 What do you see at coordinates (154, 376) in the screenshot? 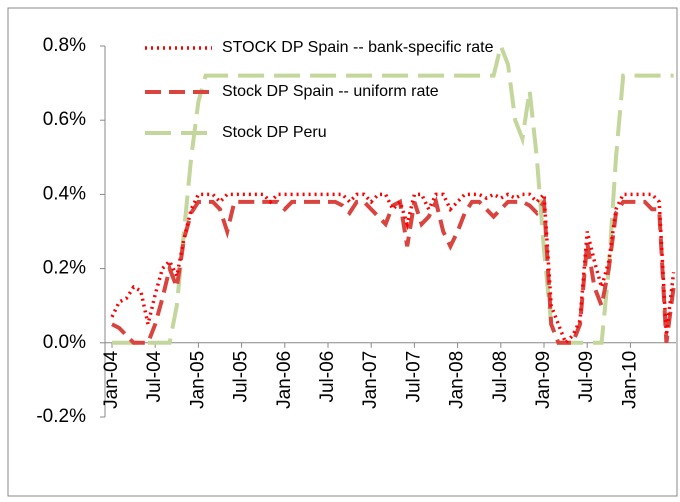
I see `x-tick-label: Jul-04` at bounding box center [154, 376].